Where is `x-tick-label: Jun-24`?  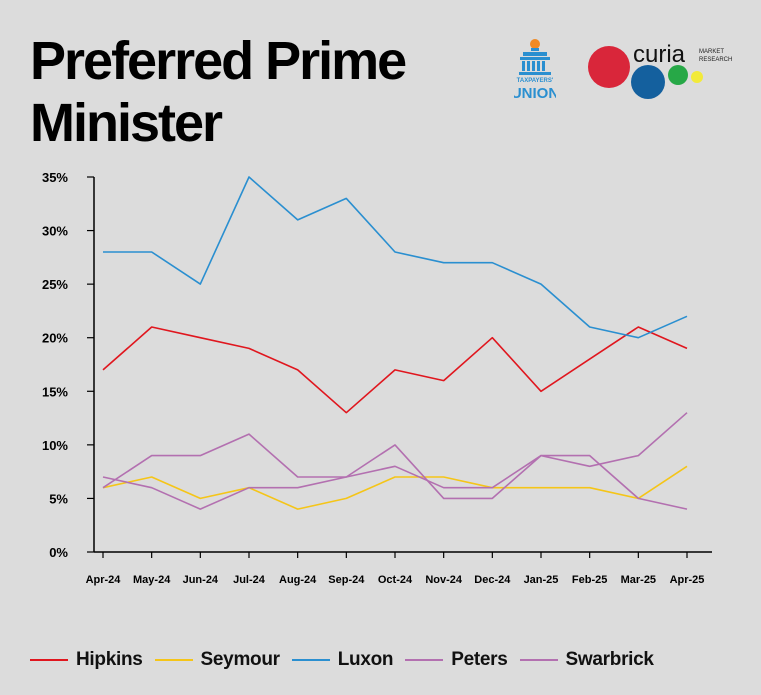
x-tick-label: Jun-24 is located at coordinates (201, 580).